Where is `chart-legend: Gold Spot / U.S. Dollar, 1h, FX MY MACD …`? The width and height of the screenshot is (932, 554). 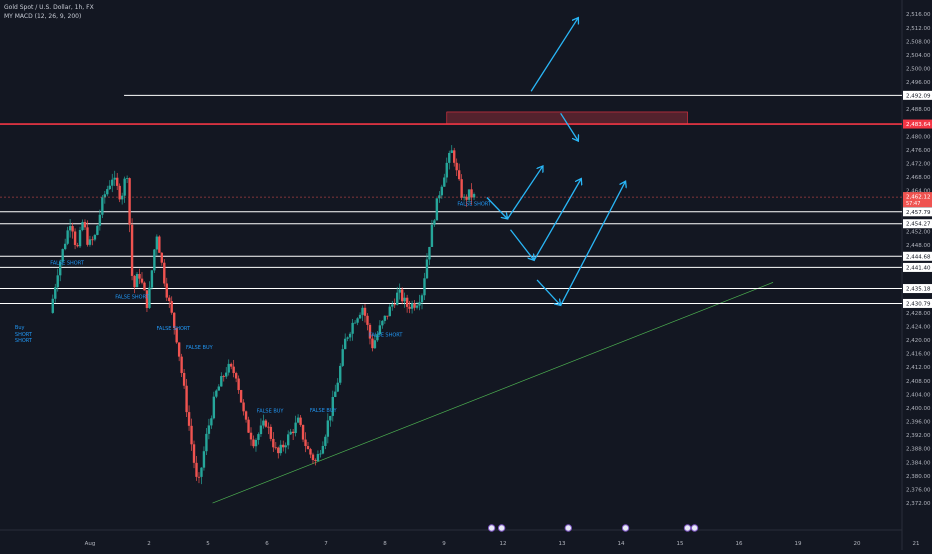 chart-legend: Gold Spot / U.S. Dollar, 1h, FX MY MACD … is located at coordinates (49, 12).